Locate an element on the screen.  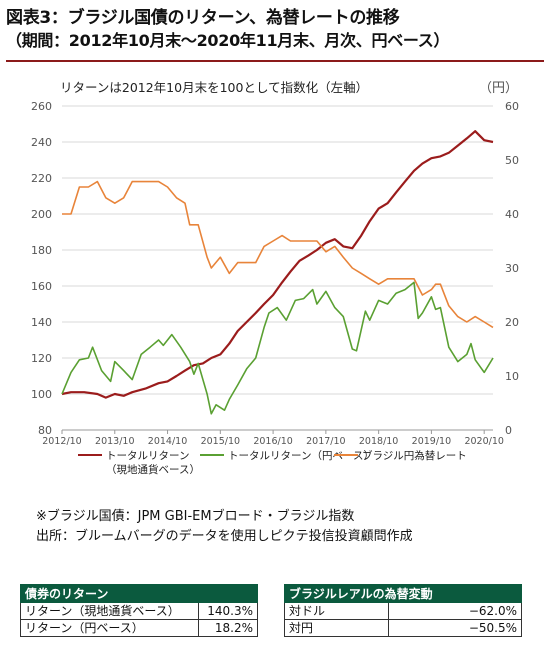
fx-change-table: ブラジルレアルの為替変動 対ドル −62.0% 対円 −50.5% is located at coordinates (402, 610).